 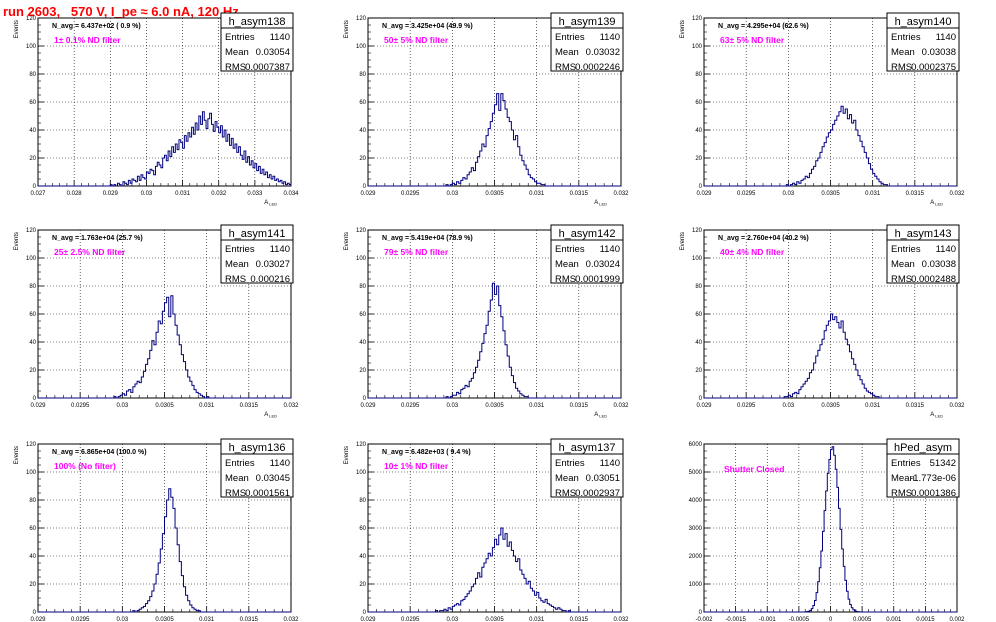 What do you see at coordinates (936, 203) in the screenshot?
I see `x-axis-label: ALED` at bounding box center [936, 203].